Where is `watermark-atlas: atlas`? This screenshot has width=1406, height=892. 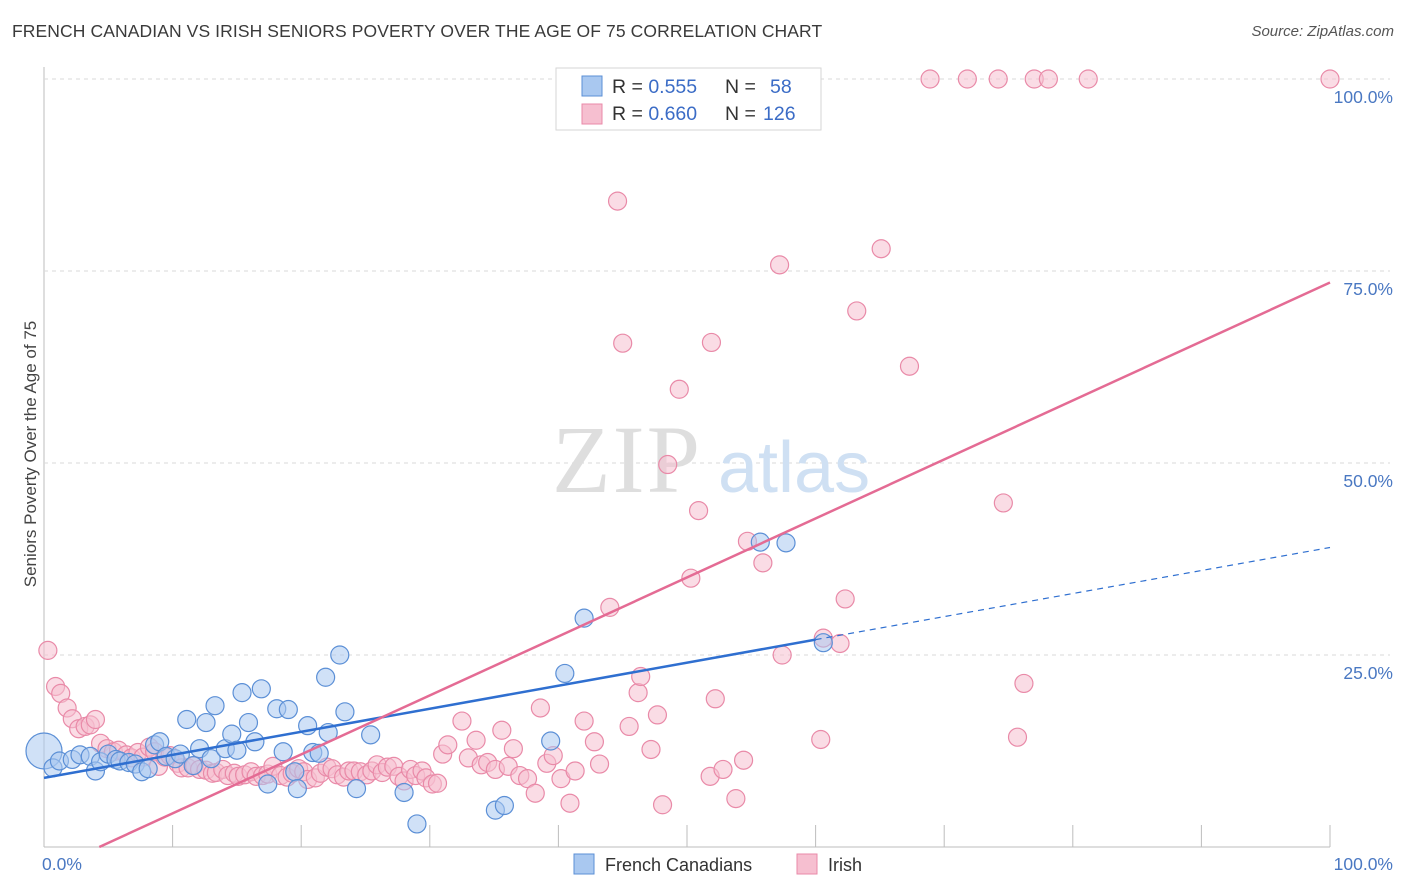 watermark-atlas: atlas is located at coordinates (794, 468).